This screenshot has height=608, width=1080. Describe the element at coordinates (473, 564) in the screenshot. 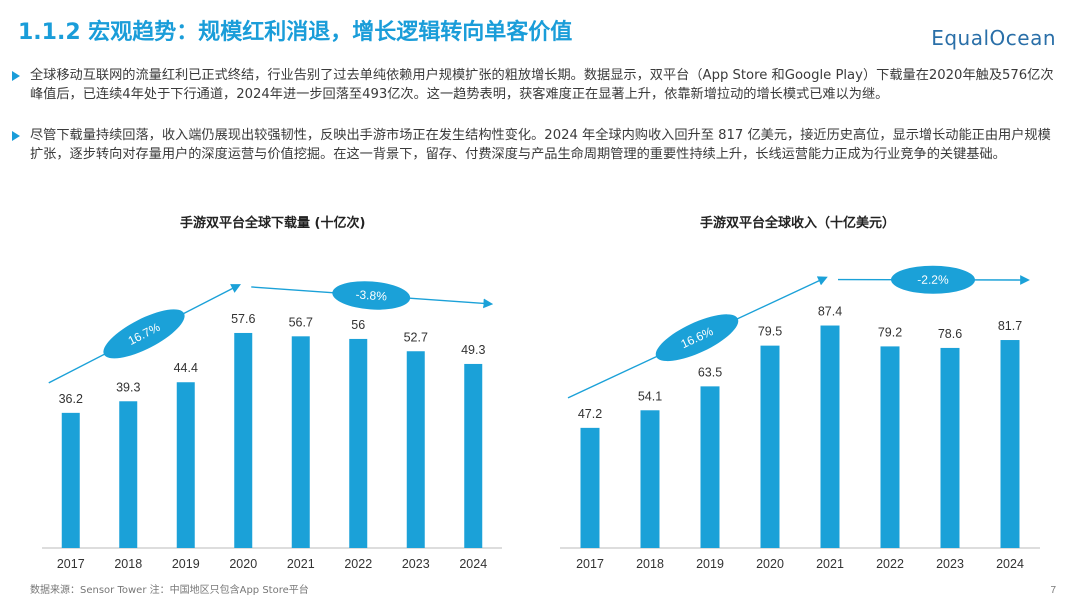

I see `downloads-tick-2024: 2024` at that location.